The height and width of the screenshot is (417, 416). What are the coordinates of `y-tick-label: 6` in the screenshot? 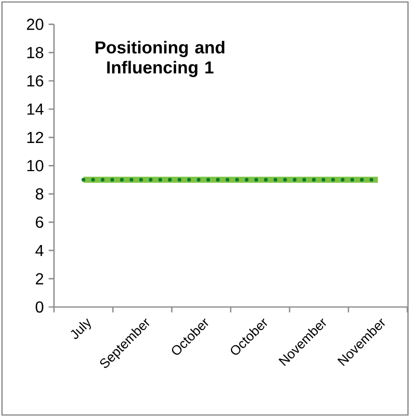 It's located at (40, 222).